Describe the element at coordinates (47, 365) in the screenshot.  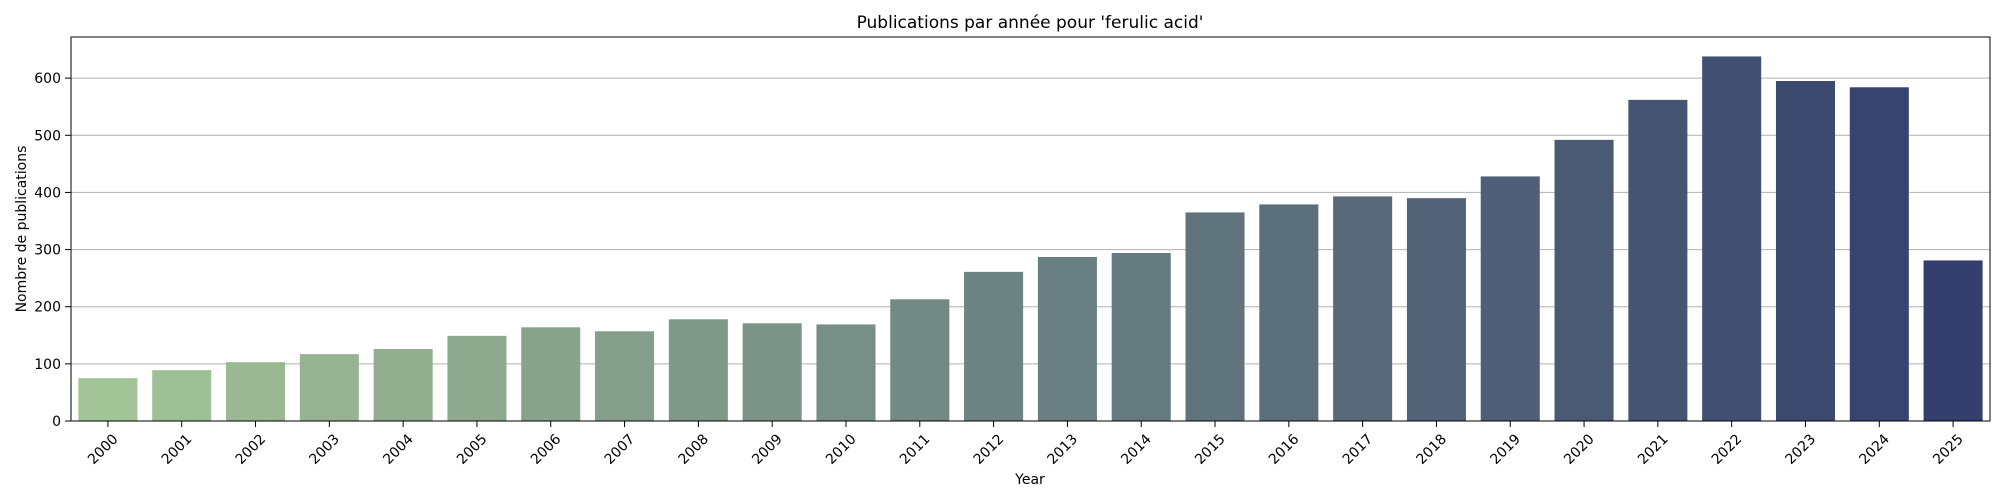
I see `y-tick-label-100: 100` at that location.